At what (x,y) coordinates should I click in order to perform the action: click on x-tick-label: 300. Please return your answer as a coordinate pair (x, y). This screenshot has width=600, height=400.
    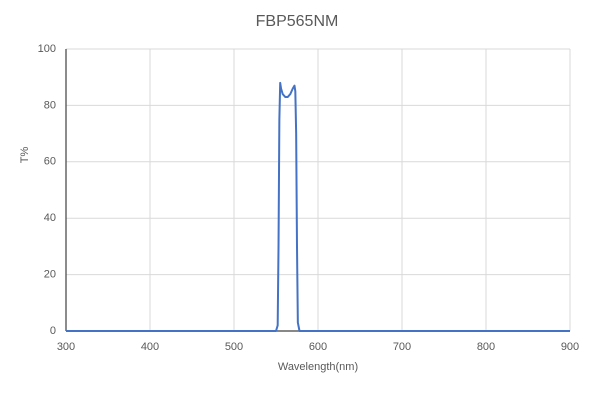
    Looking at the image, I should click on (66, 347).